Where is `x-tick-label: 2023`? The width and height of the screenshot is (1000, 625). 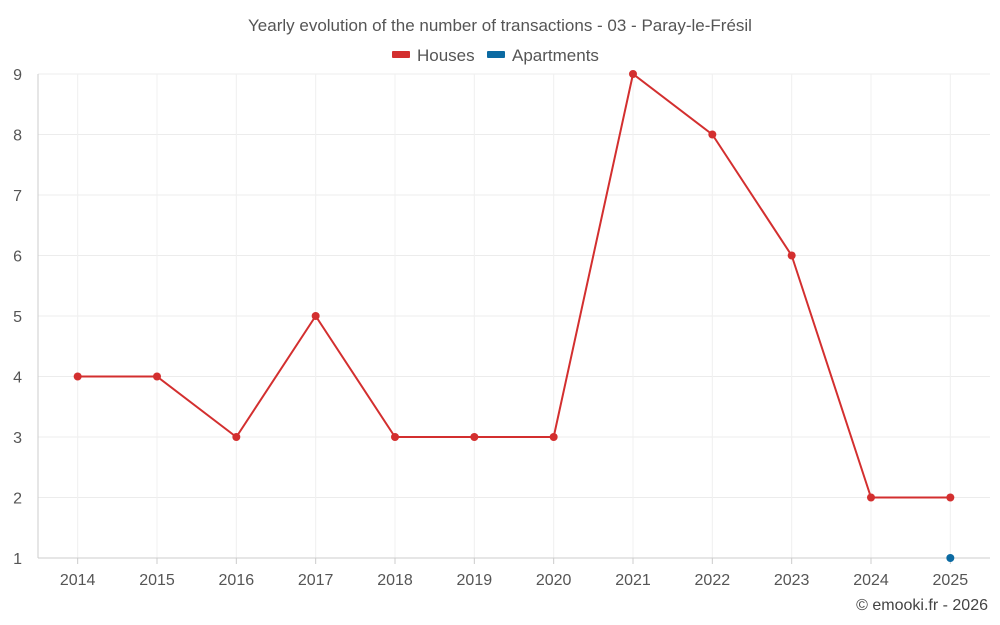 x-tick-label: 2023 is located at coordinates (792, 580).